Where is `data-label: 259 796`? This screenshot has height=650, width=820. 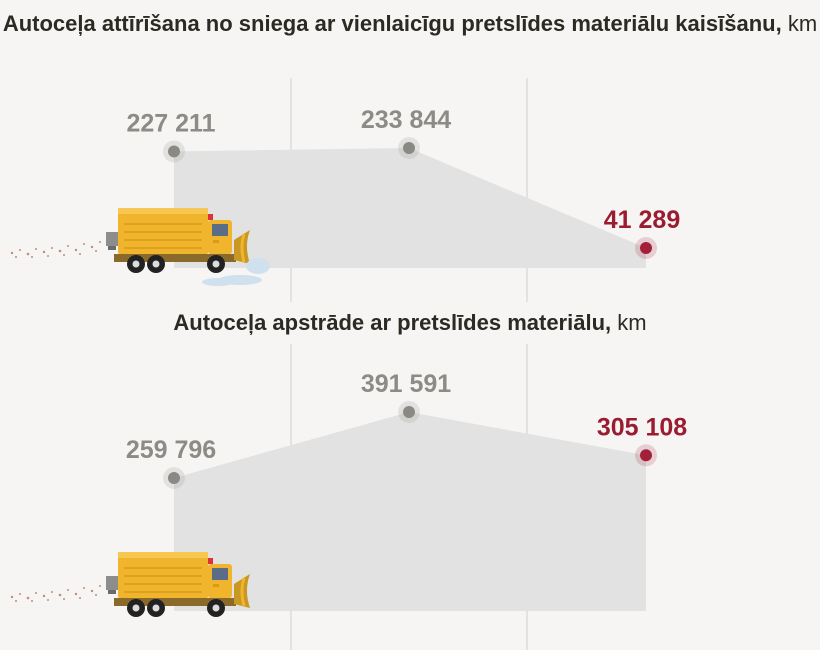
data-label: 259 796 is located at coordinates (171, 450).